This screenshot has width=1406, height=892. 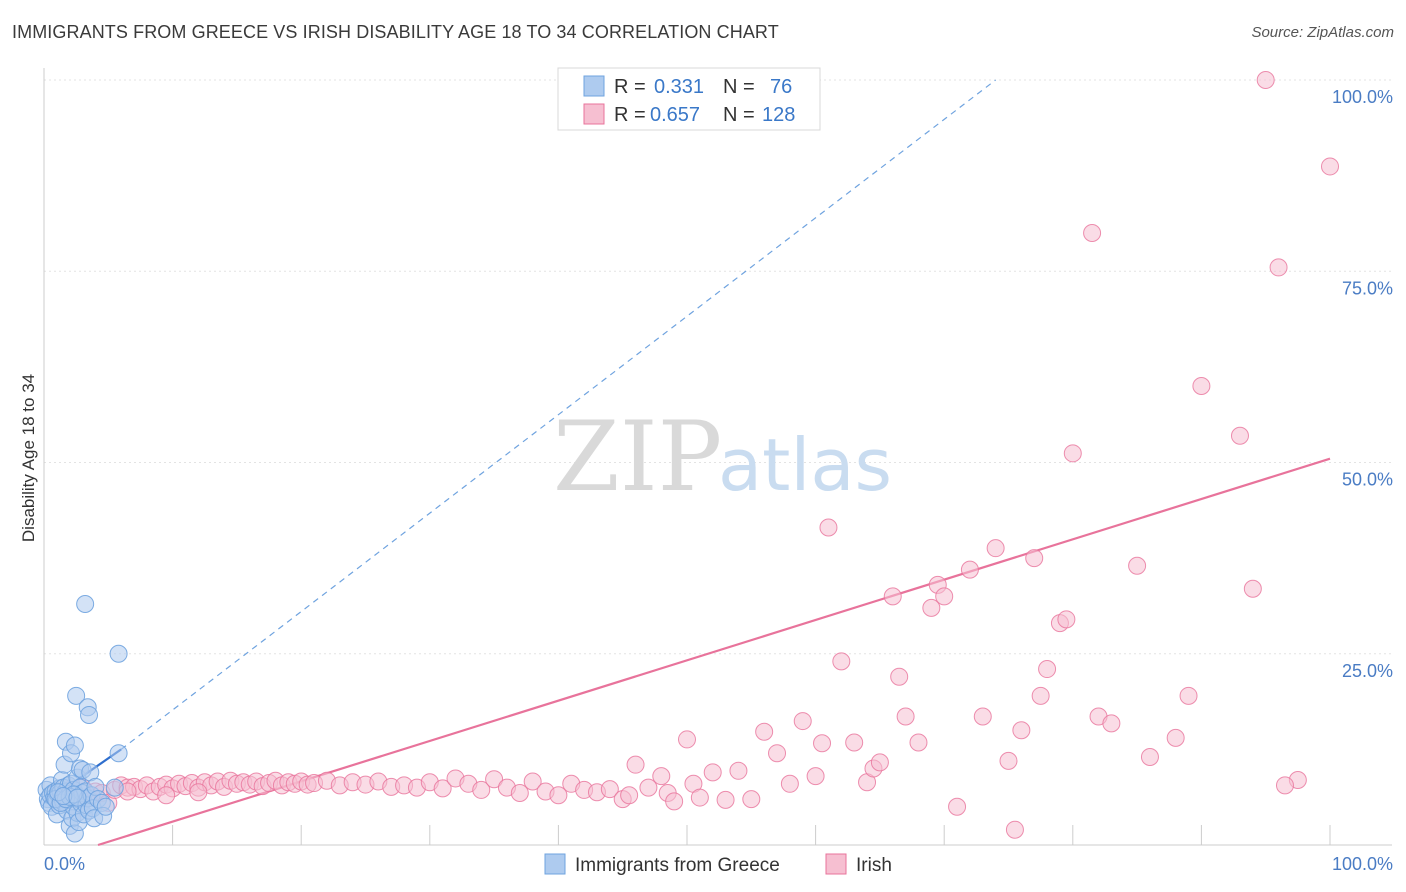 I want to click on chart-source: Source: ZipAtlas.com, so click(x=1322, y=32).